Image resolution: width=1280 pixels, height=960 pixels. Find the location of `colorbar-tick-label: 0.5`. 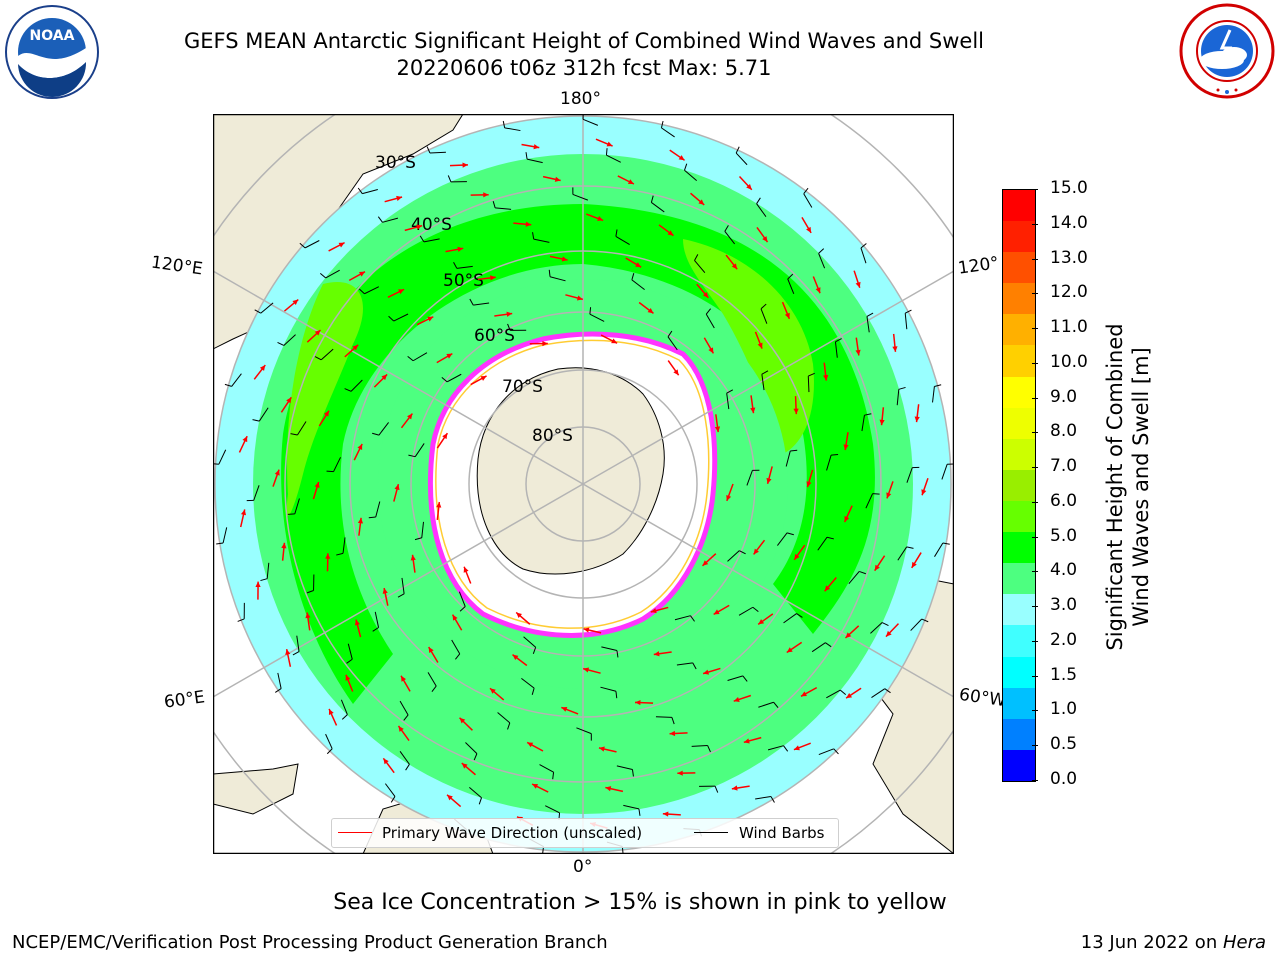

colorbar-tick-label: 0.5 is located at coordinates (1064, 744).